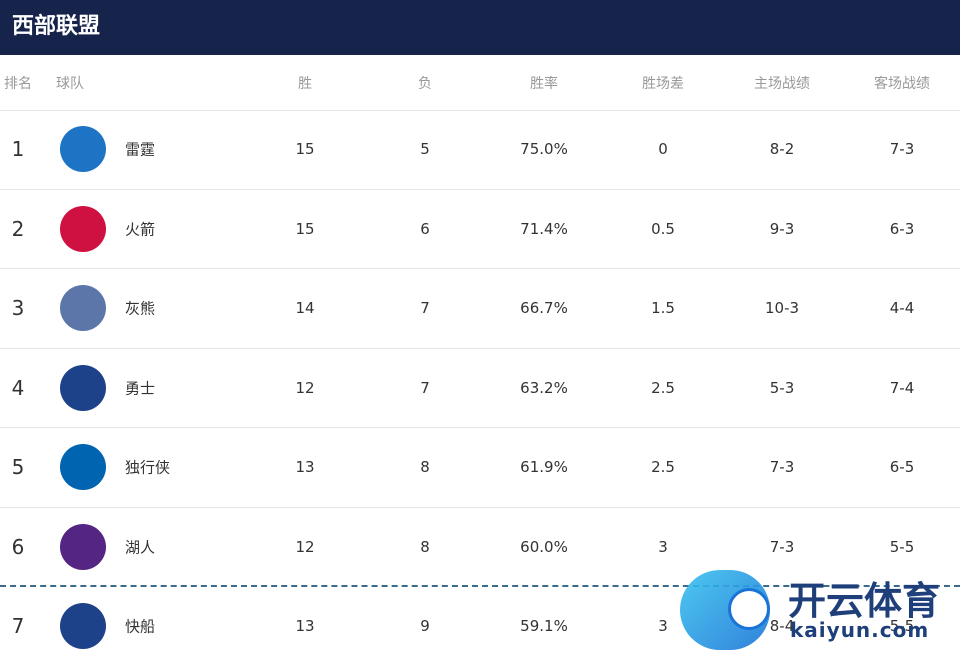  Describe the element at coordinates (782, 228) in the screenshot. I see `stat: 9-3` at that location.